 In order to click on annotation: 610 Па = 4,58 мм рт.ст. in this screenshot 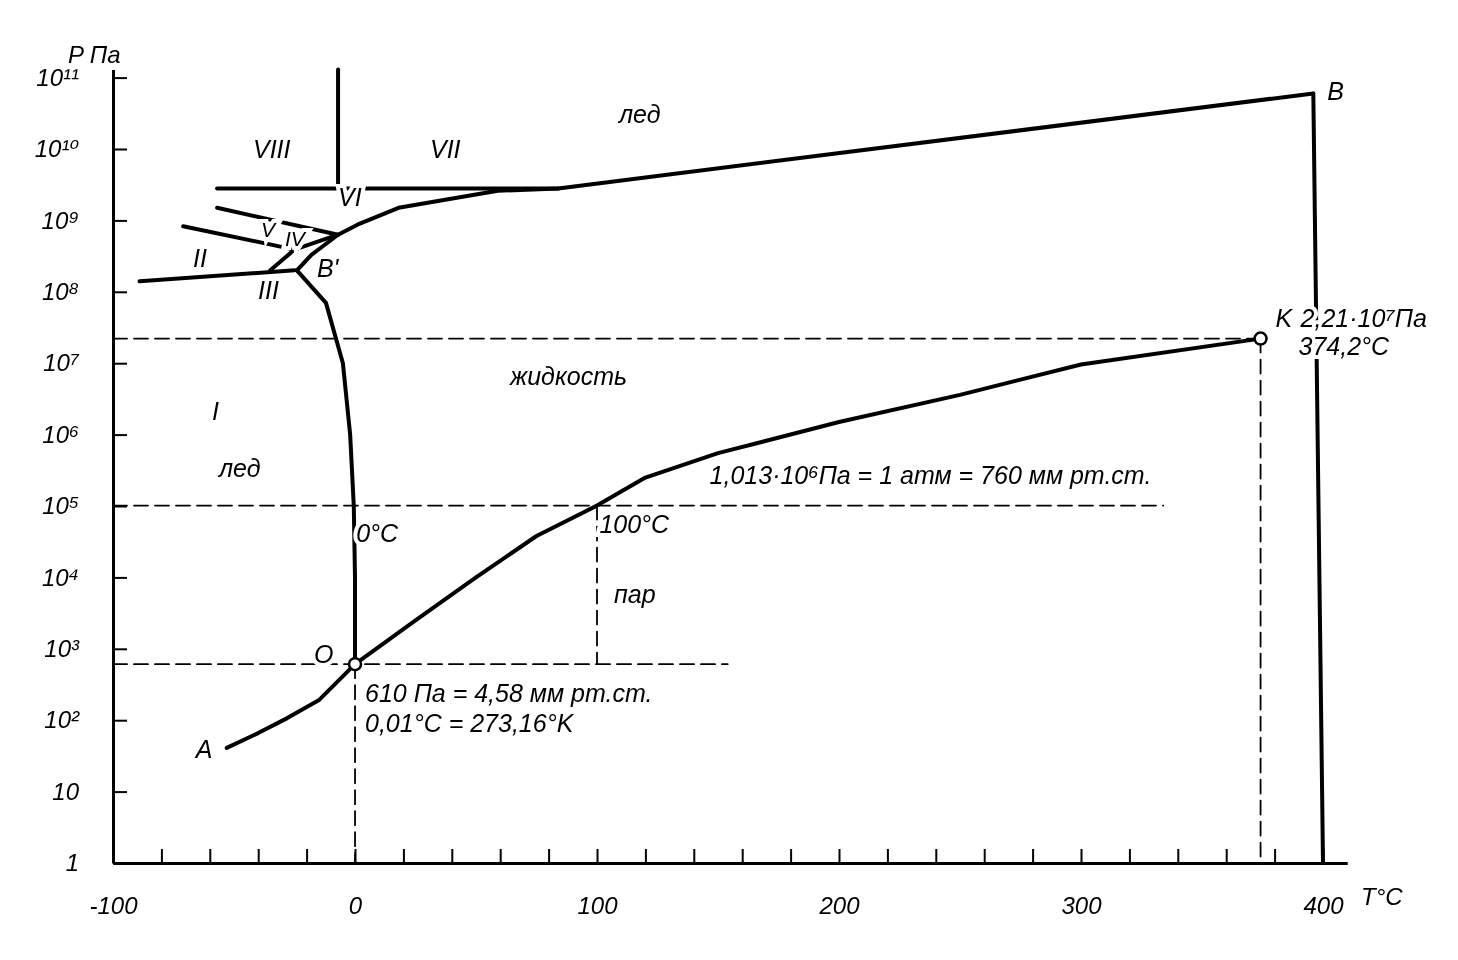, I will do `click(509, 692)`.